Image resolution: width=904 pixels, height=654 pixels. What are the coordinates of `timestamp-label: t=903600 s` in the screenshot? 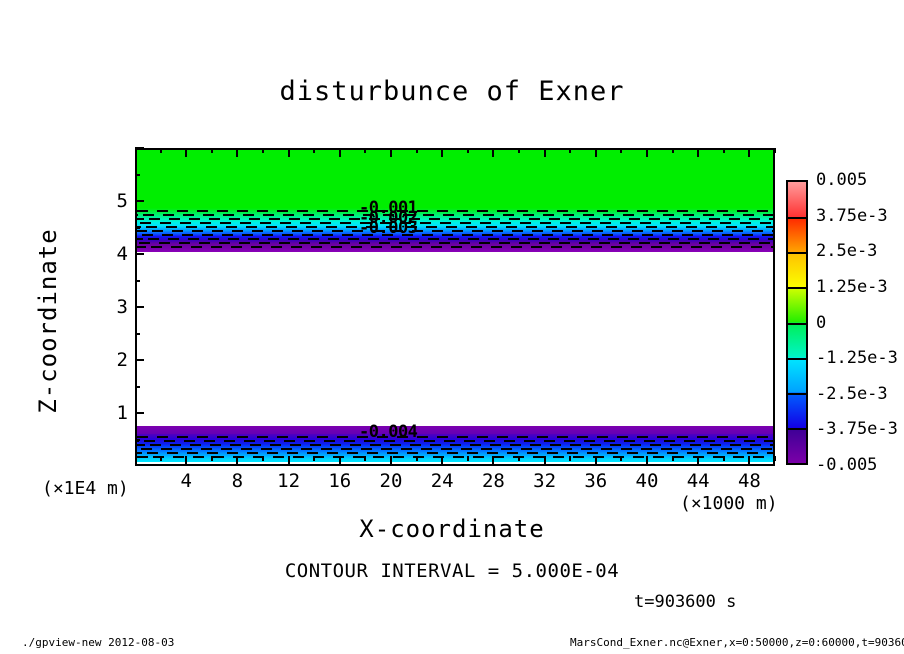 It's located at (685, 602).